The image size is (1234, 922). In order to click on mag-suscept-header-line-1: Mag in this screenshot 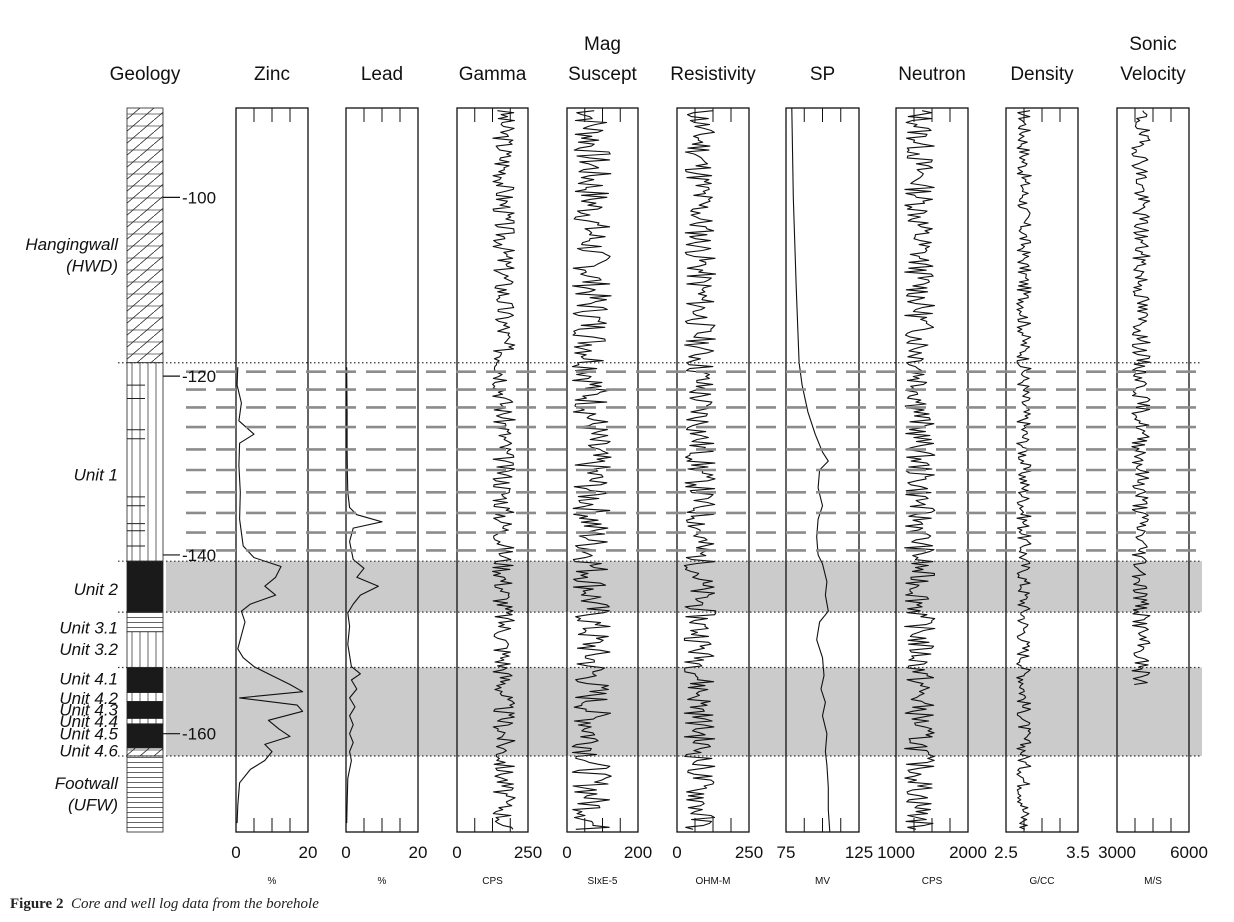, I will do `click(602, 44)`.